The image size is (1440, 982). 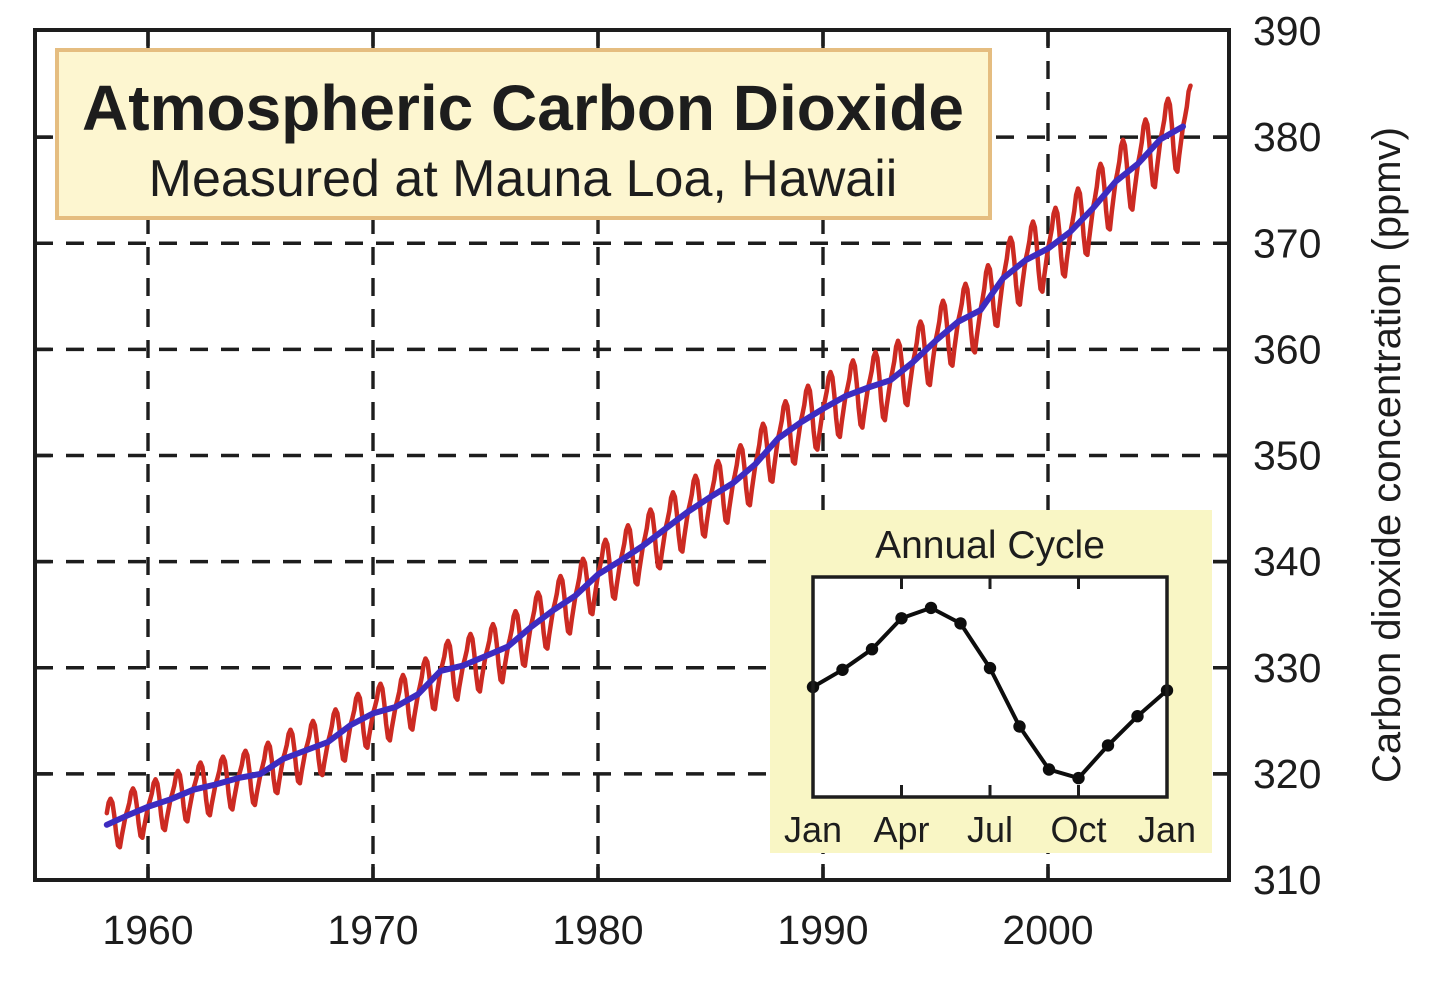 I want to click on x-axis-tick-label-1980: 1980, so click(x=597, y=930).